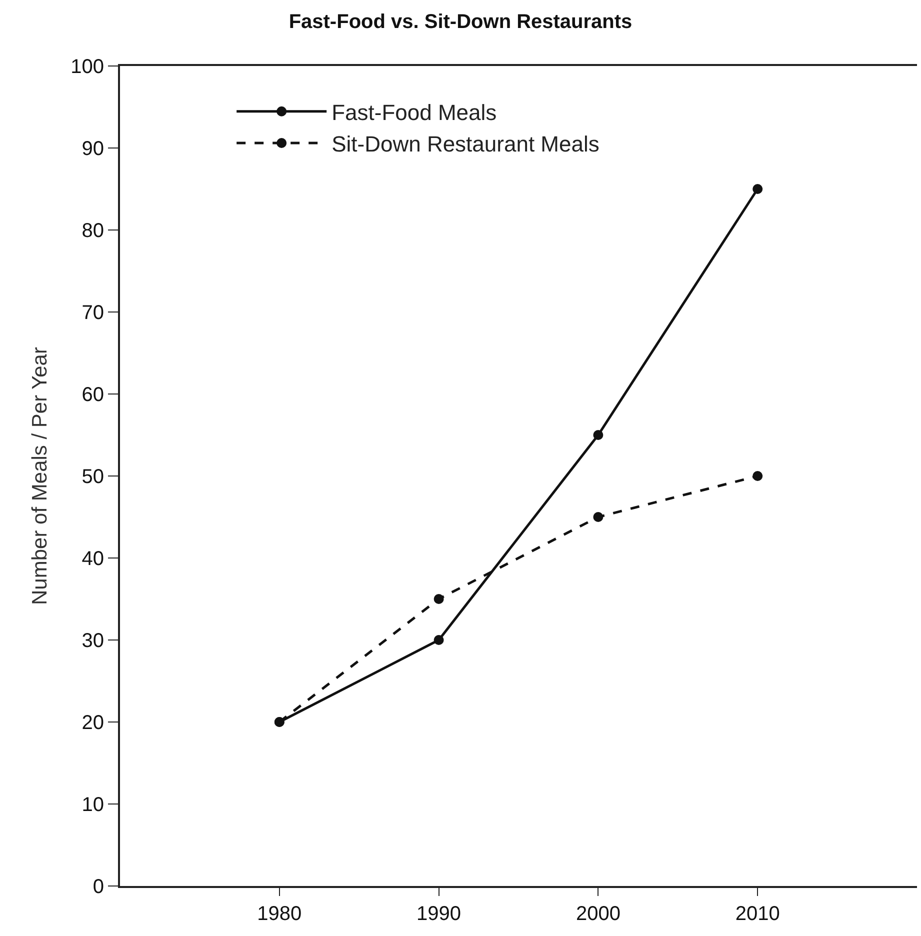 The height and width of the screenshot is (936, 921). I want to click on x-tick-label: 1990, so click(439, 914).